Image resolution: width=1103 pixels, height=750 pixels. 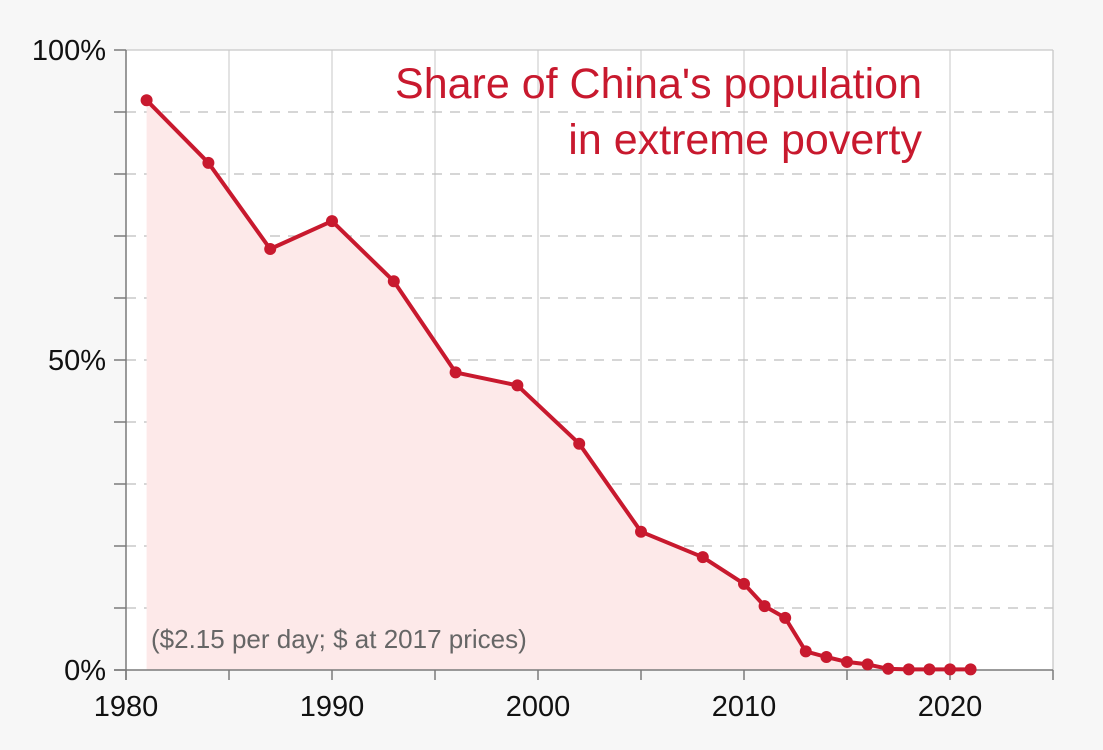 I want to click on chart-note: ($2.15 per day; $ at 2017 prices), so click(x=339, y=639).